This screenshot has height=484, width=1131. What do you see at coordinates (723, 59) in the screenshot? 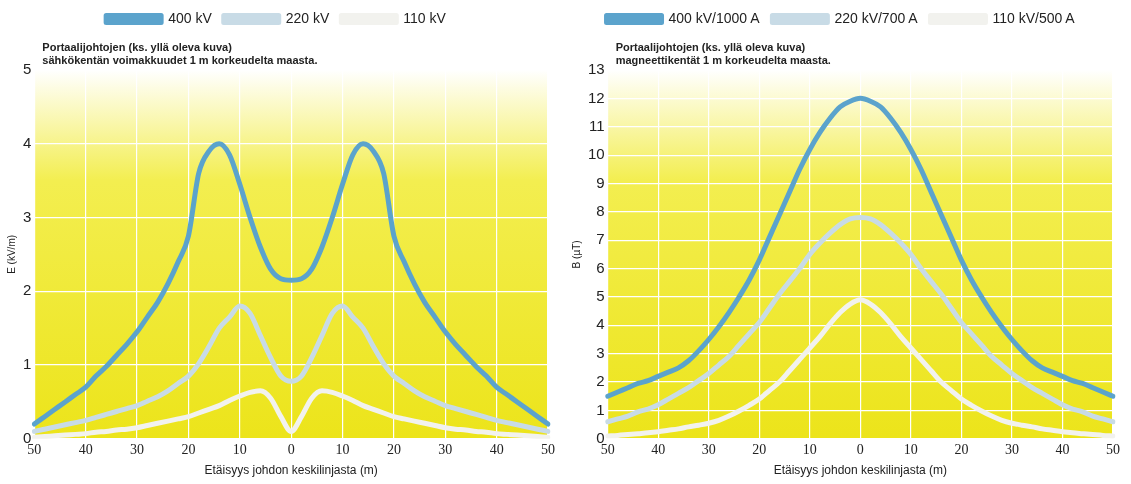
I see `text: magneettikentät 1 m korkeudelta maasta.` at bounding box center [723, 59].